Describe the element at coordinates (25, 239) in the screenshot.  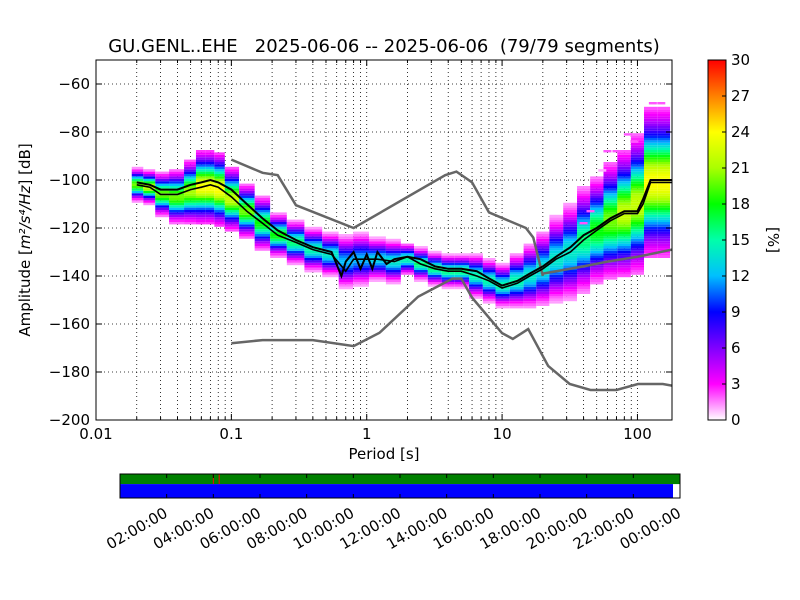
I see `y-axis-label: Amplitude [m²/s⁴/Hz] [dB]` at that location.